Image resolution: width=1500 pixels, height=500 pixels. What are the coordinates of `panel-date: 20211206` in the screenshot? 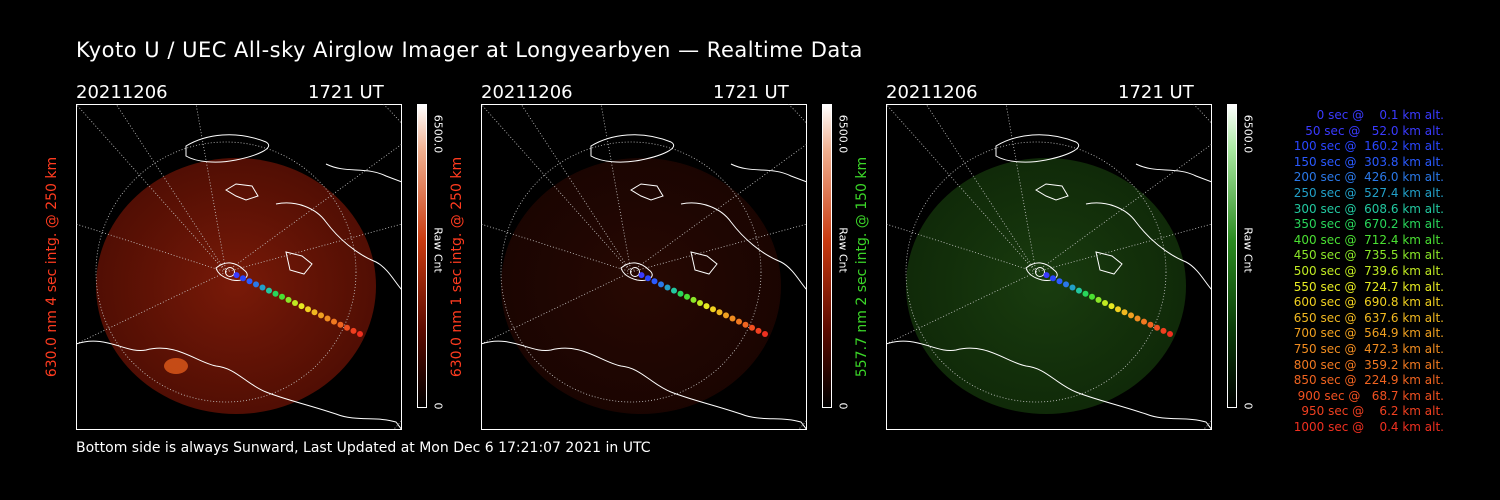 It's located at (527, 92).